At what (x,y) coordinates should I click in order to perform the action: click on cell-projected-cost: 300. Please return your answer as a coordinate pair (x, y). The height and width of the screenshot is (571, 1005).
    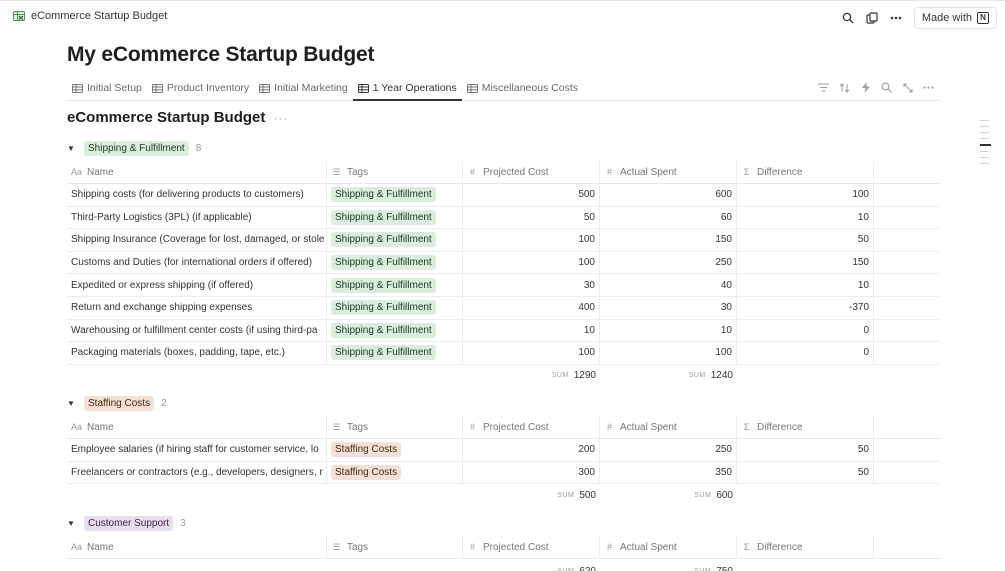
    Looking at the image, I should click on (531, 472).